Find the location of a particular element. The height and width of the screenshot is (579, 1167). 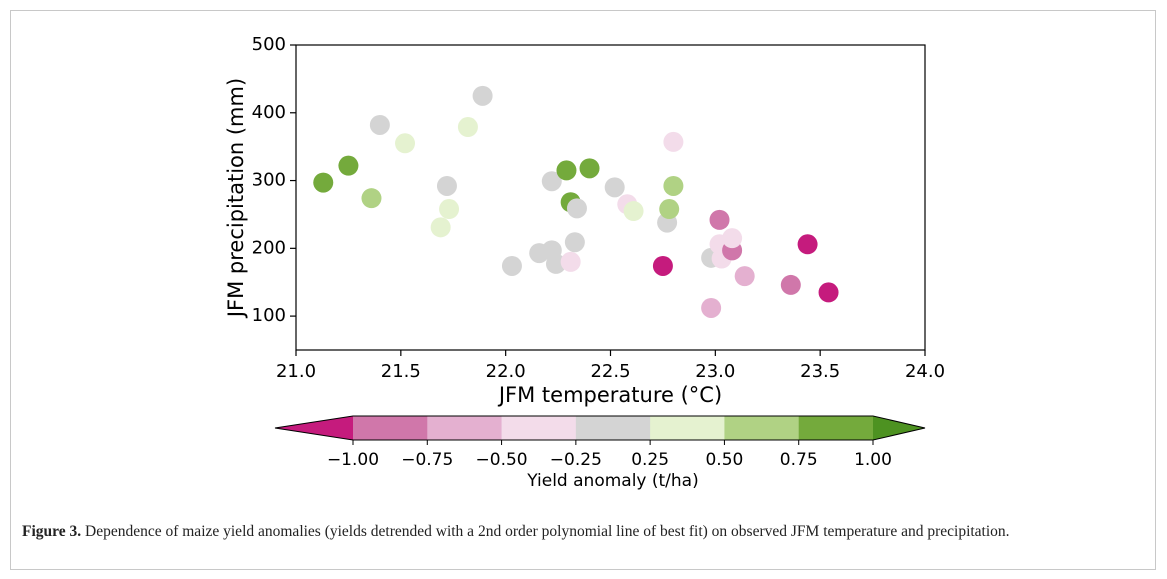

y-tick-label: 400 is located at coordinates (269, 112).